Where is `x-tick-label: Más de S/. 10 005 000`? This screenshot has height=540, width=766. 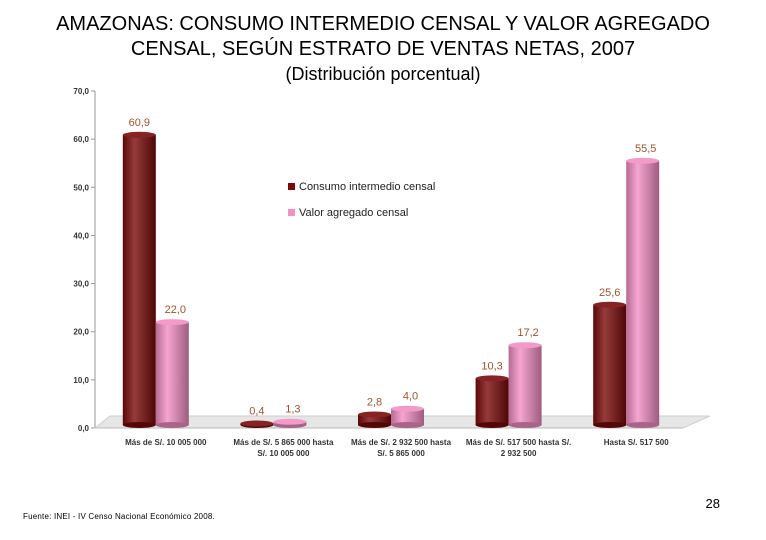
x-tick-label: Más de S/. 10 005 000 is located at coordinates (166, 442).